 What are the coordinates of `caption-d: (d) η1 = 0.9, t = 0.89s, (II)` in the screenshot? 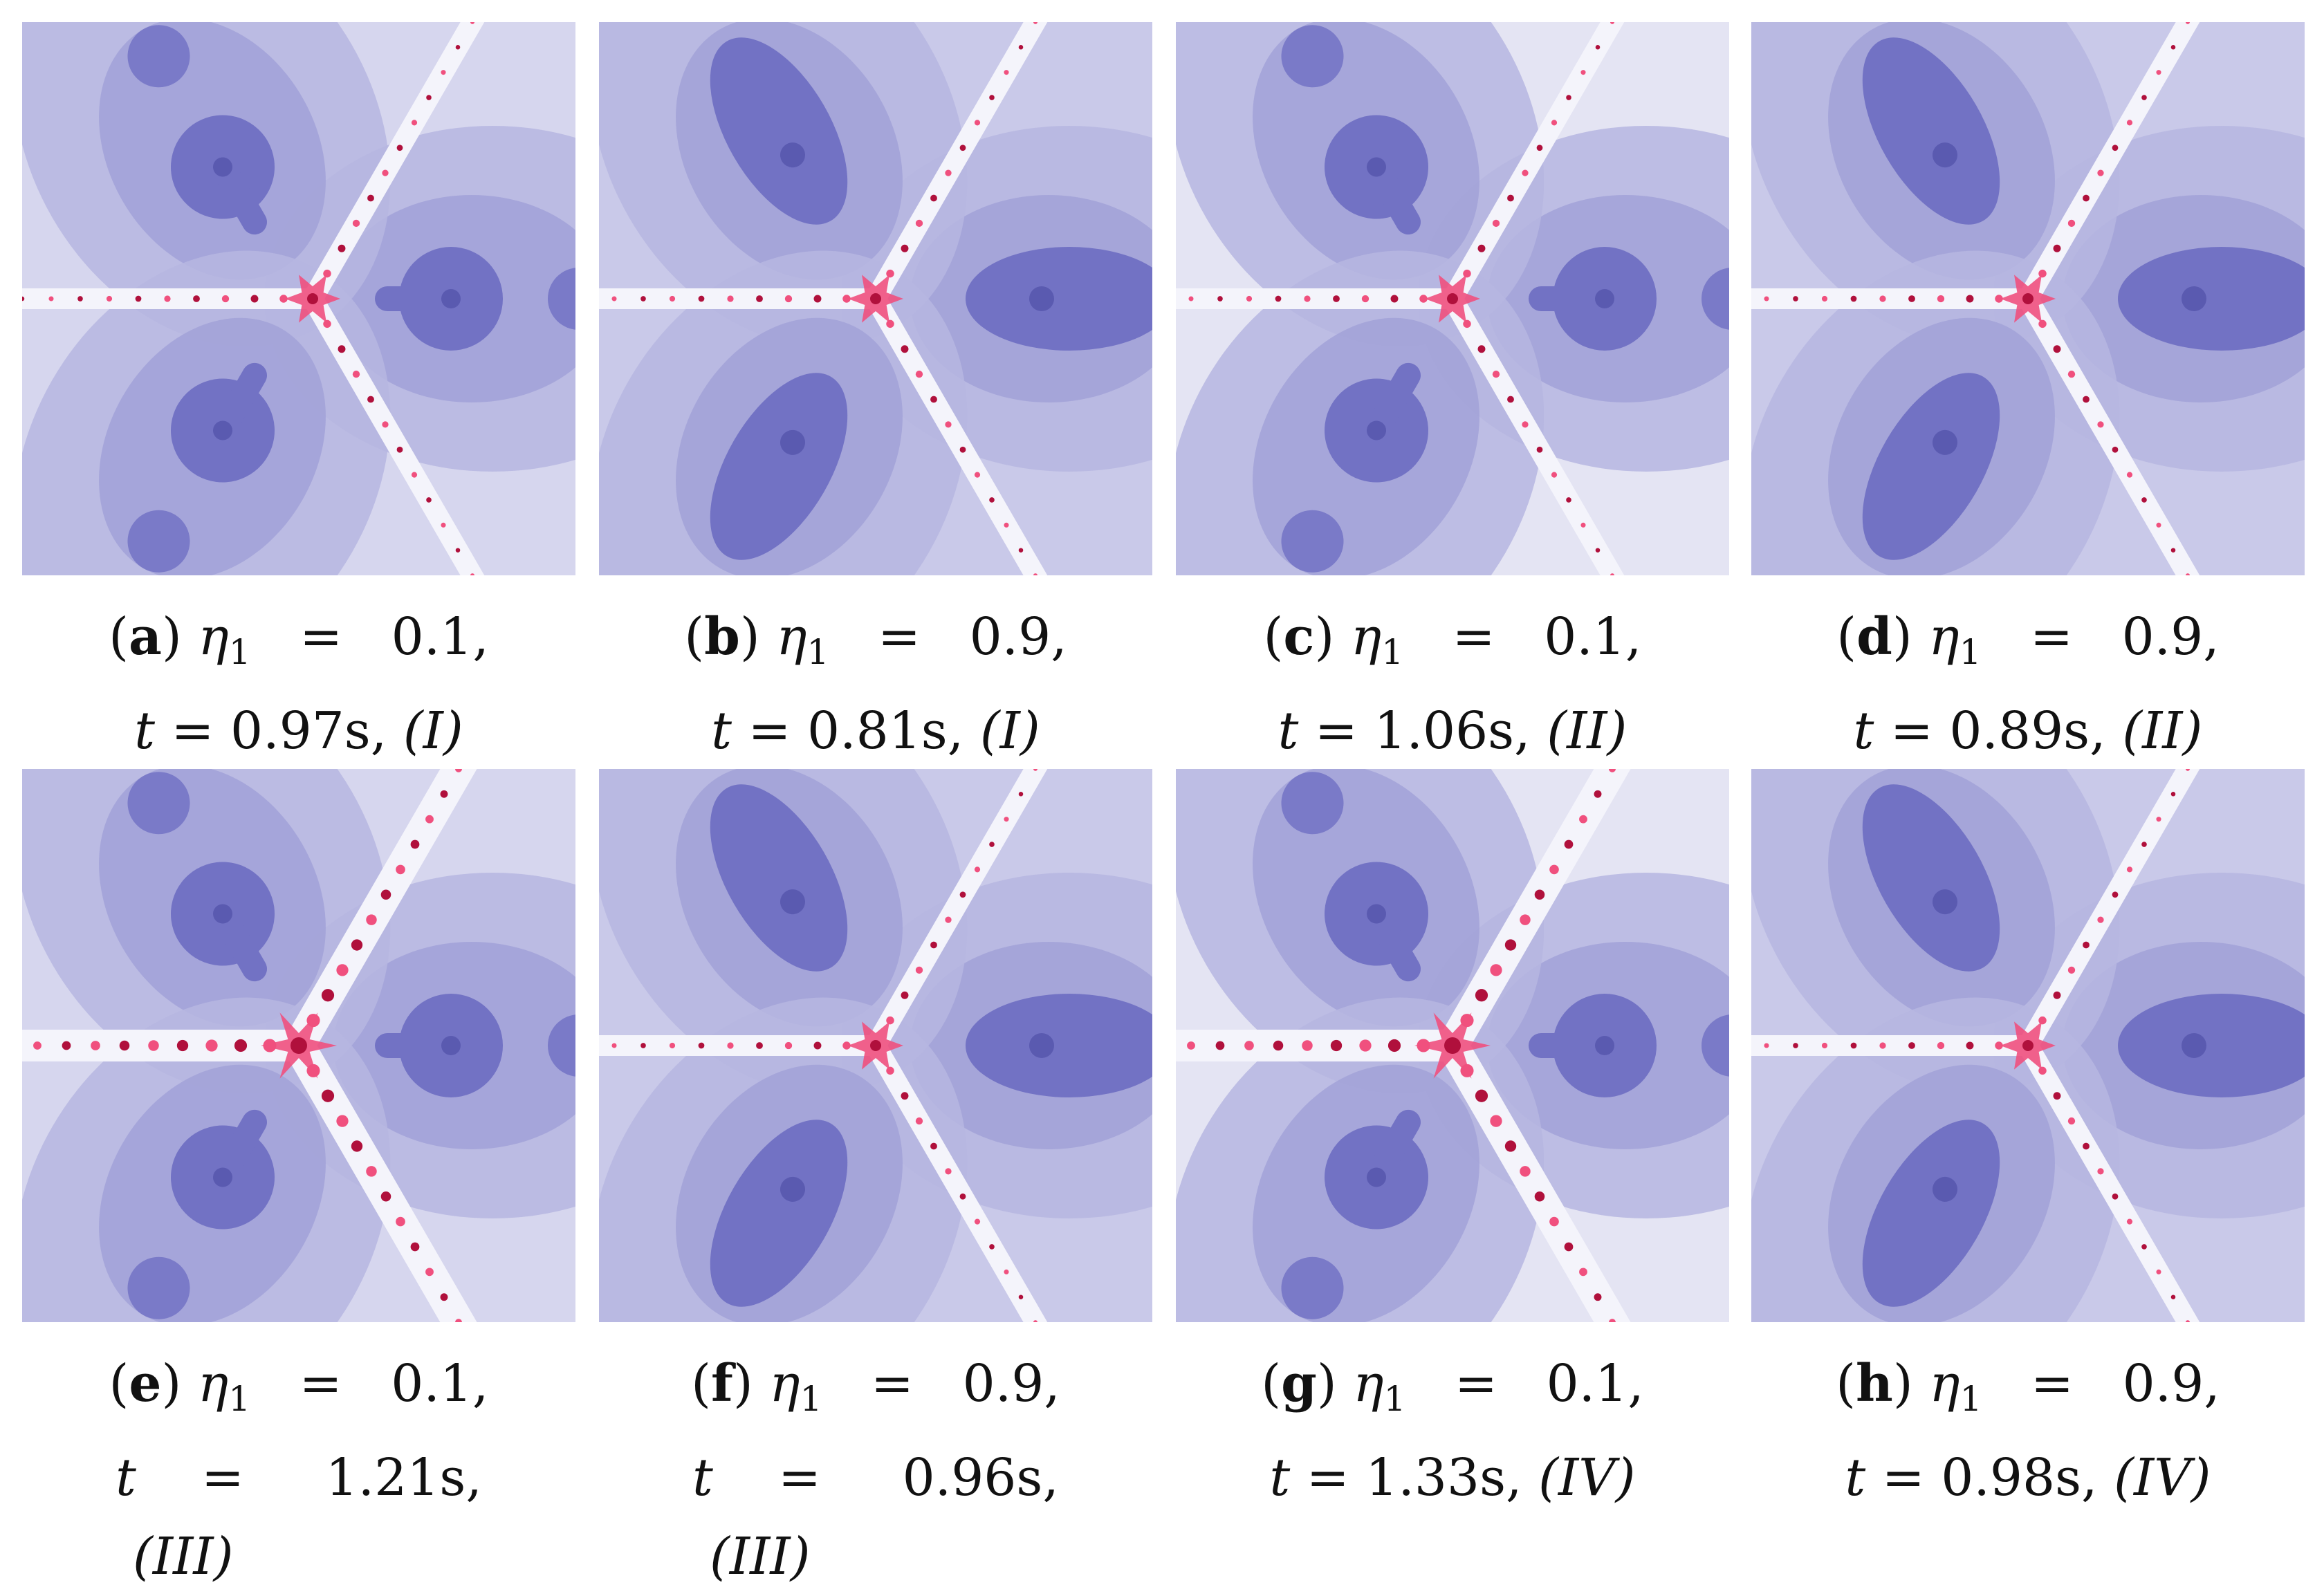 It's located at (2028, 684).